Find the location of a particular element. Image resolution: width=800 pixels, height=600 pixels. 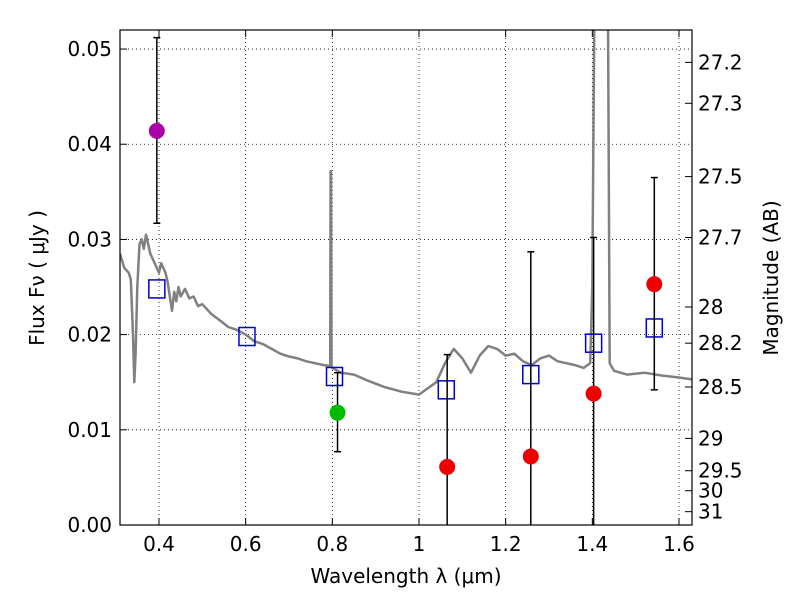

magnitude-tick-label: 27.2 is located at coordinates (720, 62).